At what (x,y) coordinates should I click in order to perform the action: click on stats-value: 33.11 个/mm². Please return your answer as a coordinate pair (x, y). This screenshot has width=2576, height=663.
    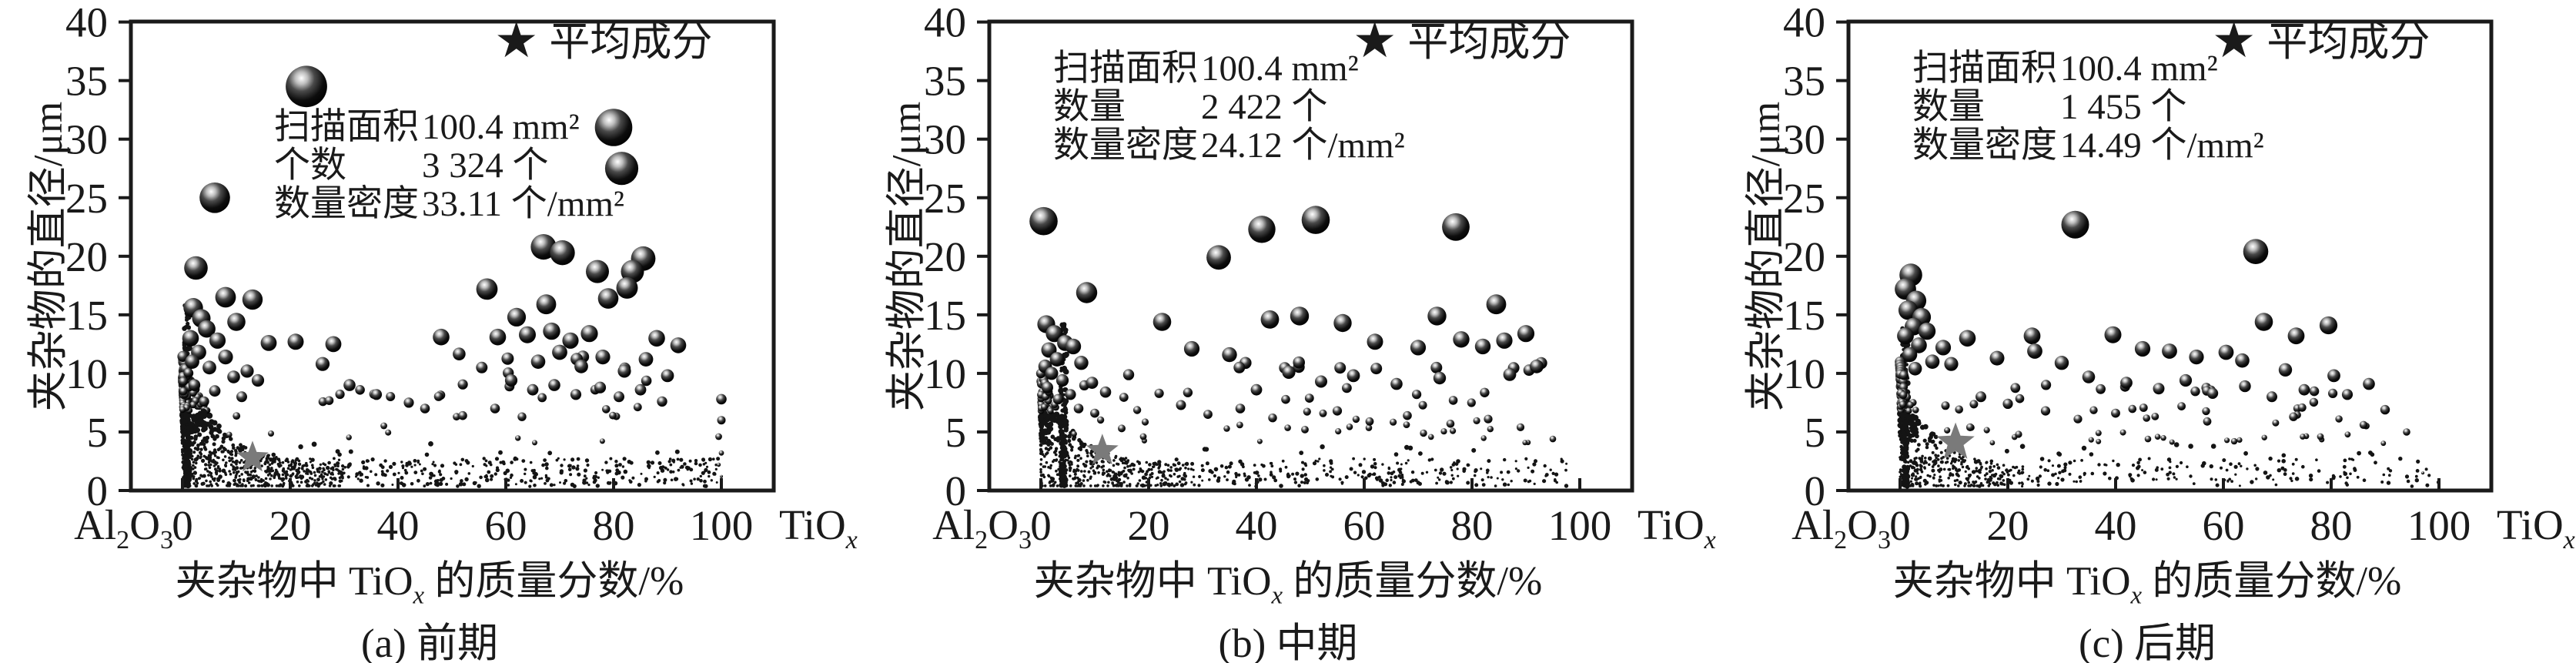
    Looking at the image, I should click on (523, 204).